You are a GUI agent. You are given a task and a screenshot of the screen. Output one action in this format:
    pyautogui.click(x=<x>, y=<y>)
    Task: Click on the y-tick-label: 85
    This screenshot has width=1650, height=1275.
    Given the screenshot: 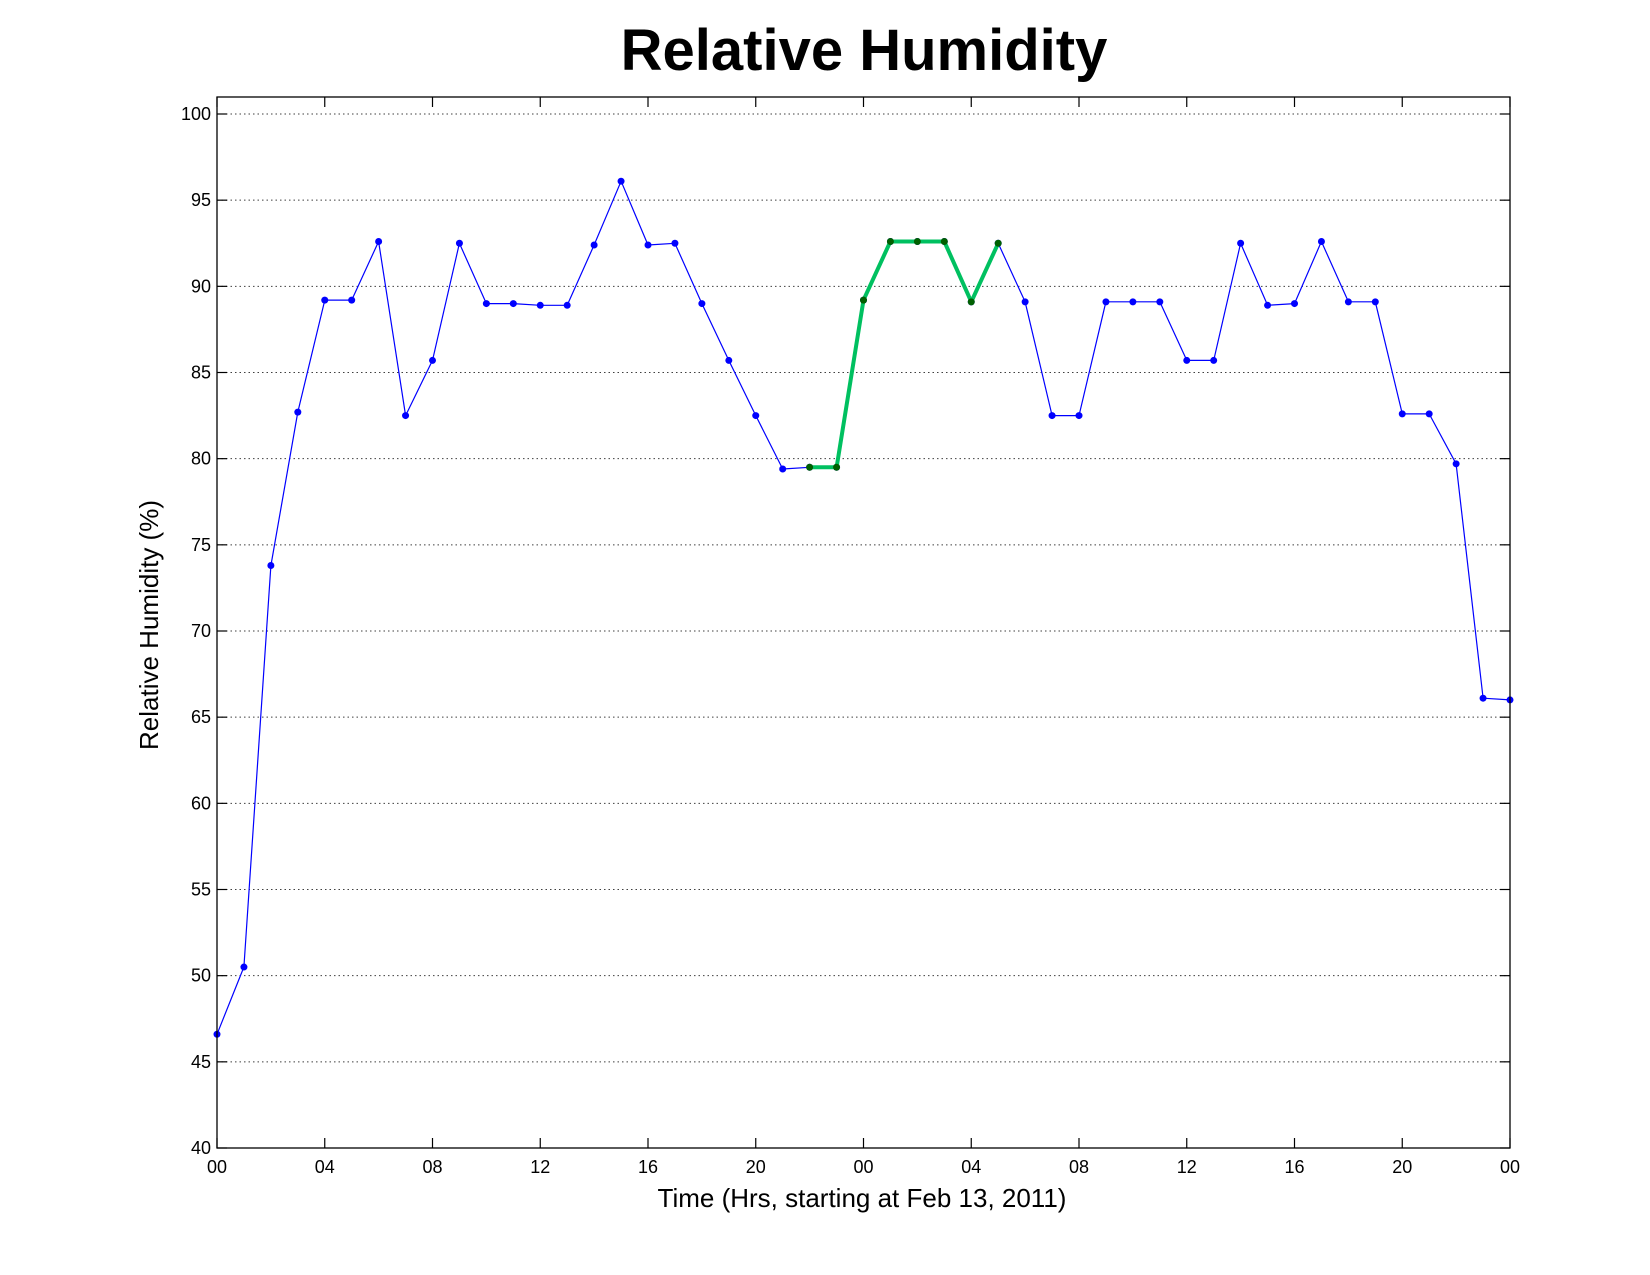 What is the action you would take?
    pyautogui.click(x=201, y=373)
    